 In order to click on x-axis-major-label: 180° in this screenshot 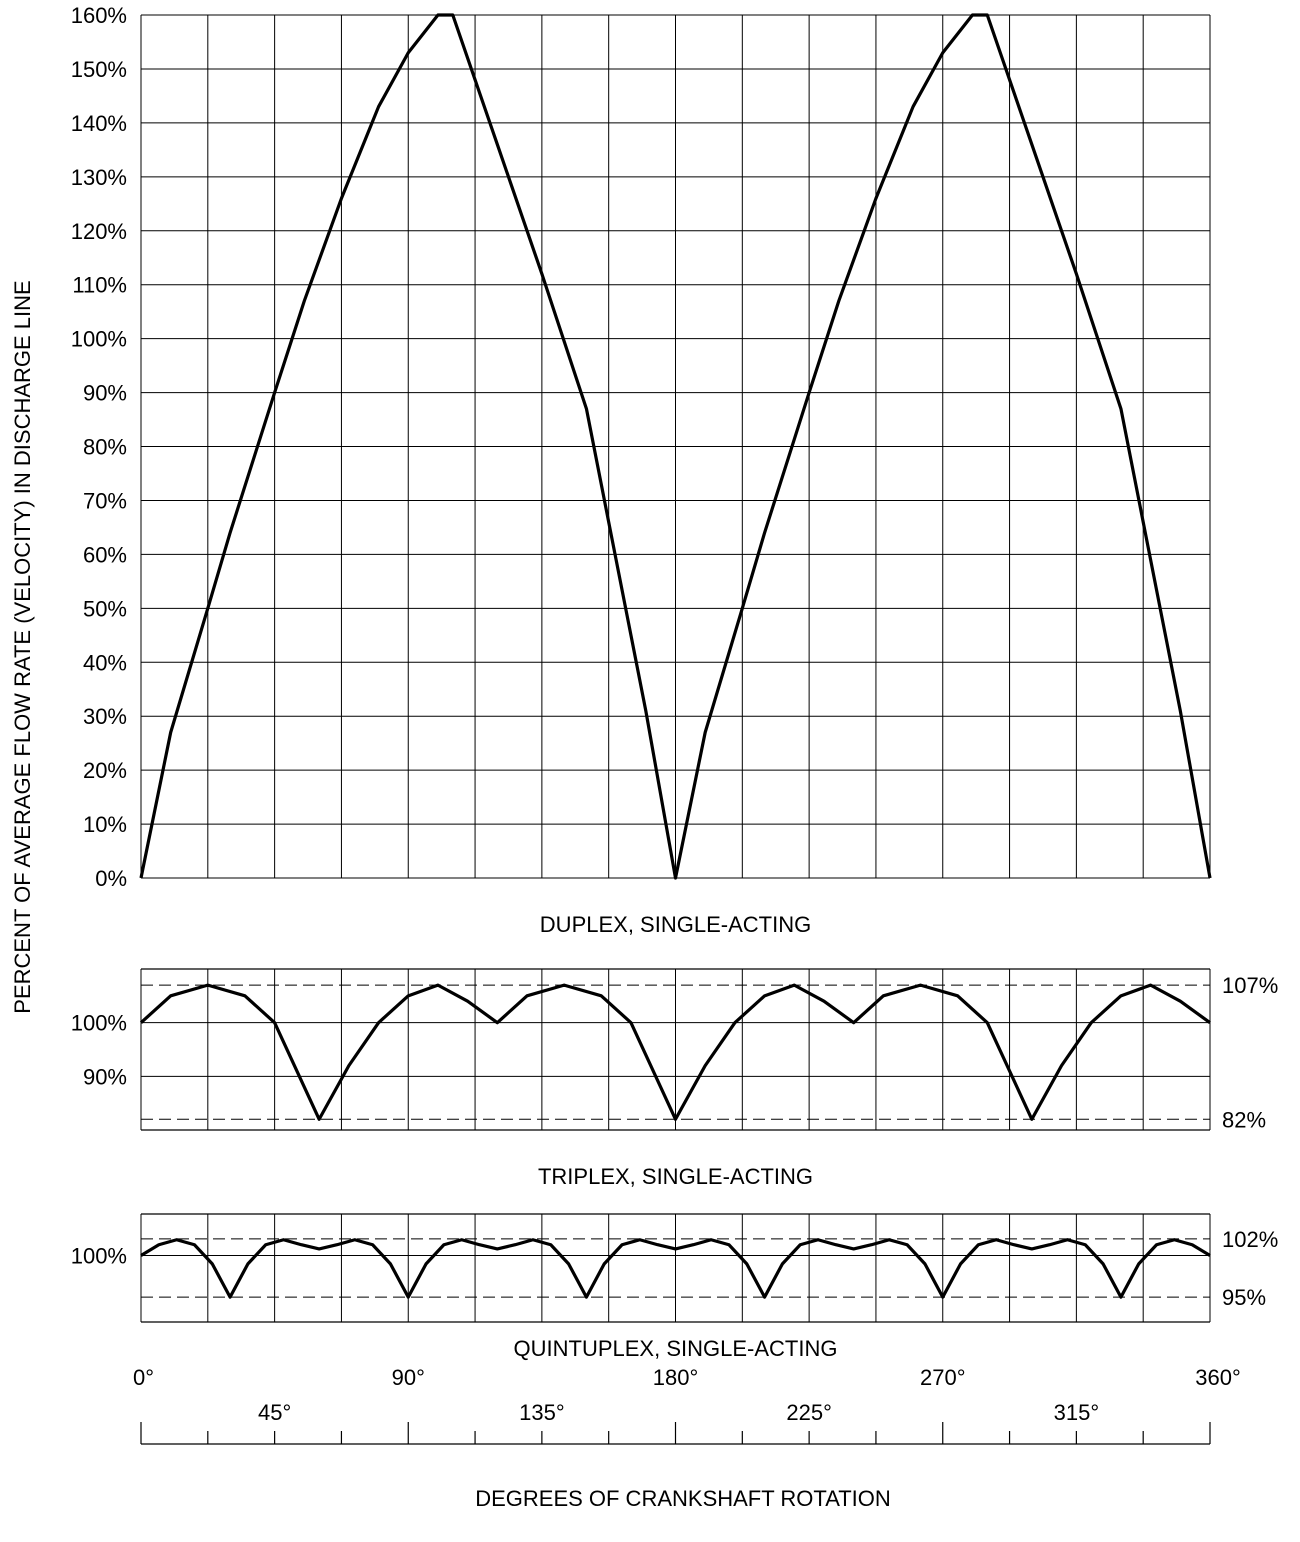, I will do `click(676, 1377)`.